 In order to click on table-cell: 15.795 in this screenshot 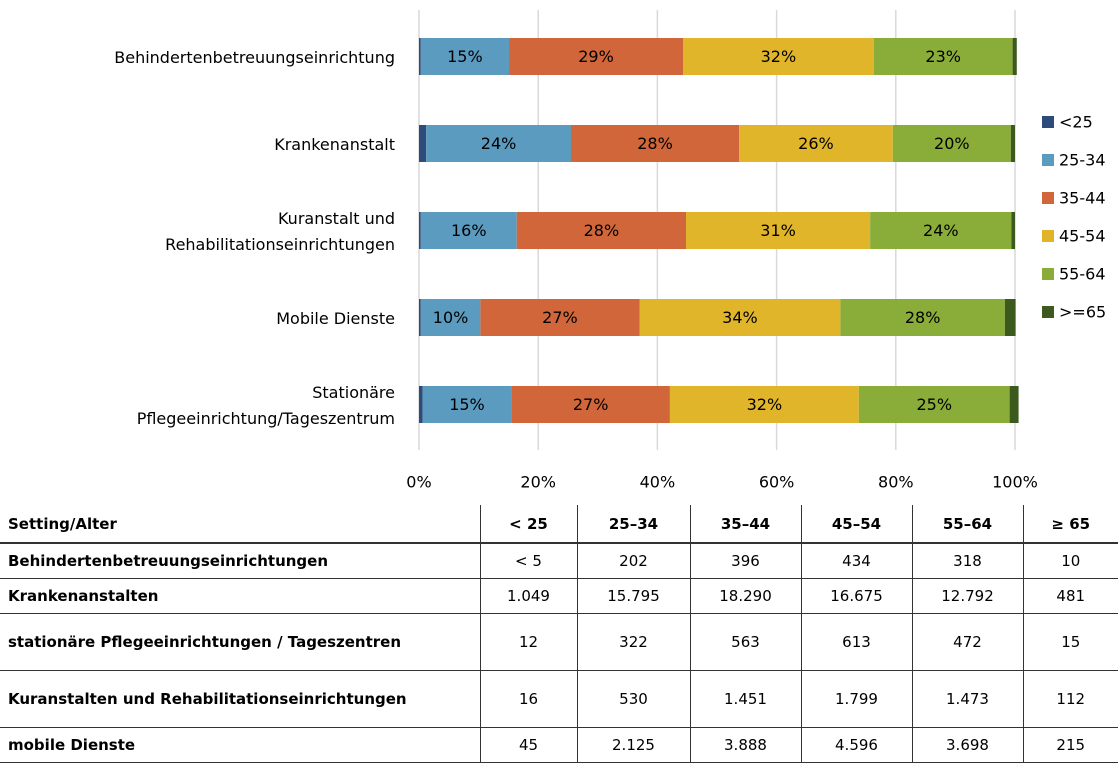, I will do `click(633, 596)`.